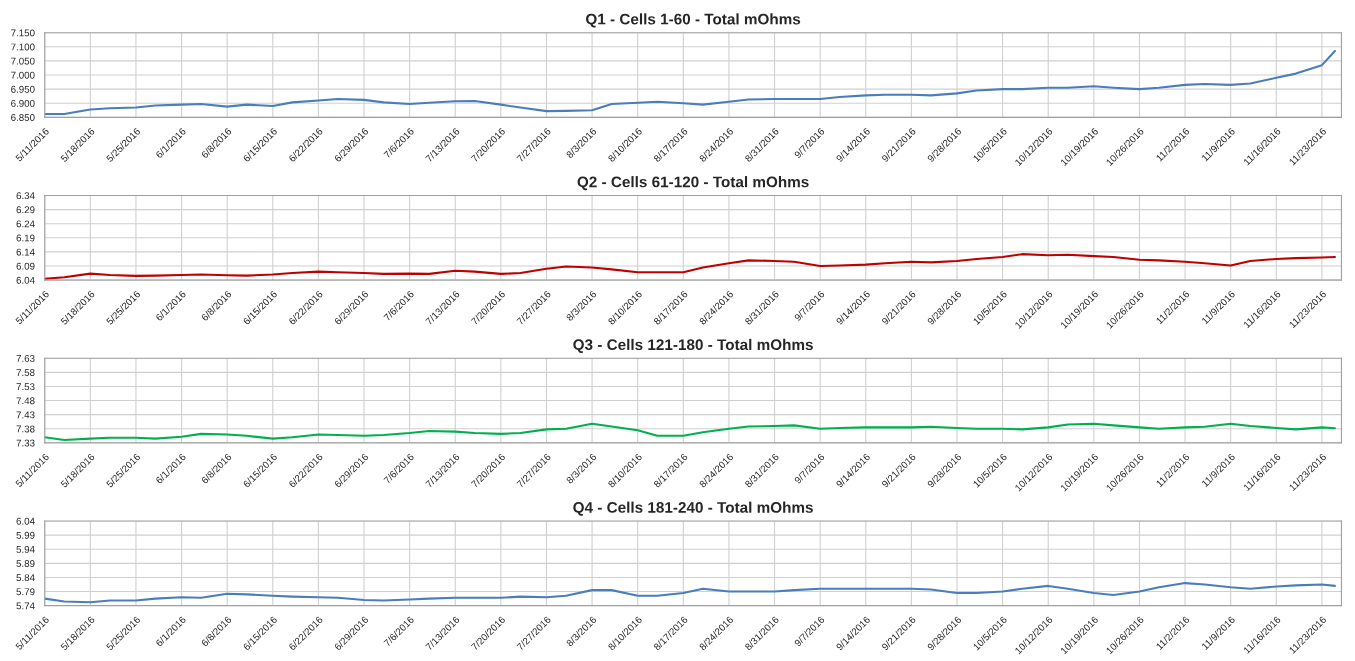 This screenshot has width=1355, height=661. I want to click on y-tick-label: 5.79, so click(25, 592).